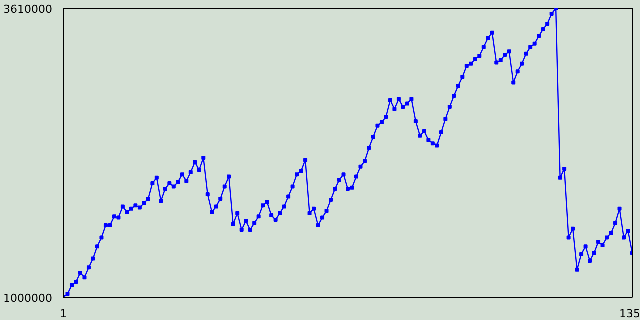  What do you see at coordinates (63, 314) in the screenshot?
I see `x-tick-label: 1` at bounding box center [63, 314].